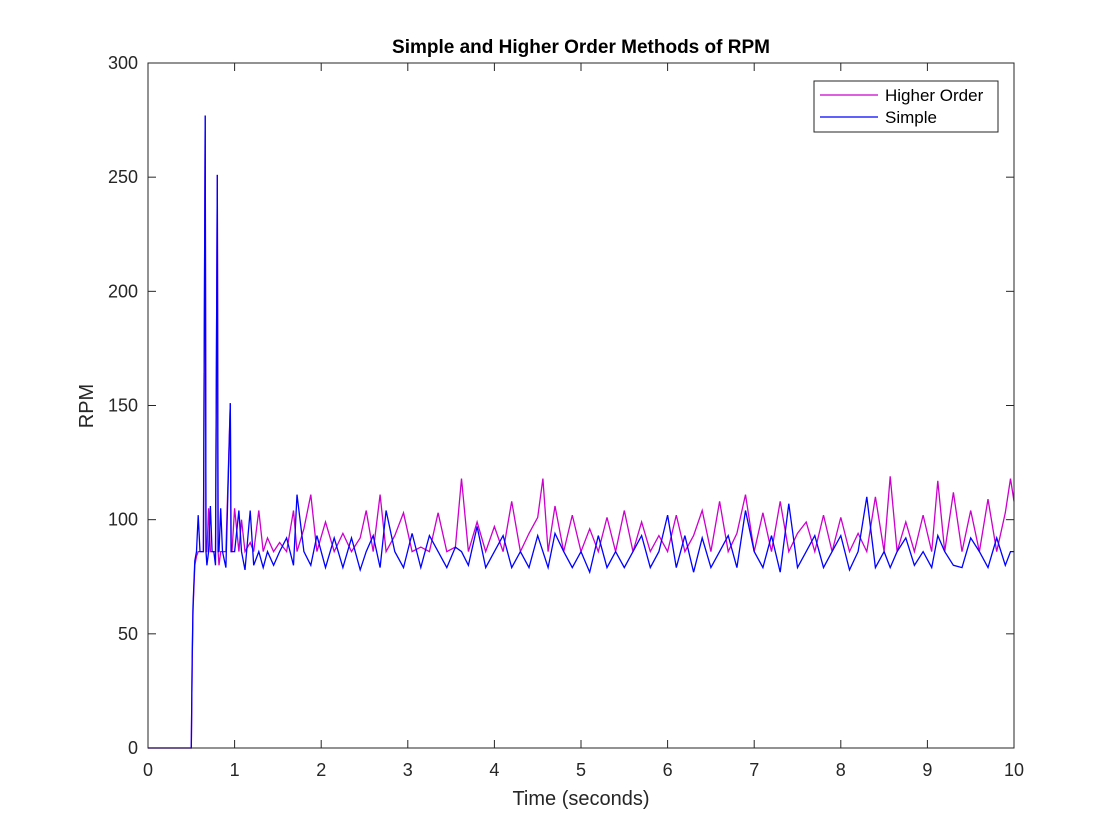  What do you see at coordinates (123, 291) in the screenshot?
I see `y-tick-label: 200` at bounding box center [123, 291].